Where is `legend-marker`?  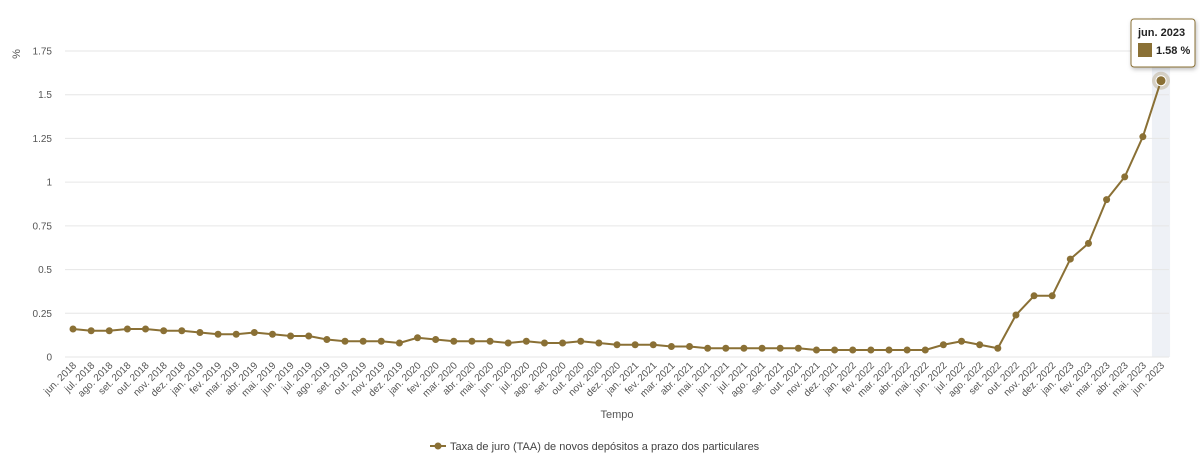 legend-marker is located at coordinates (438, 446).